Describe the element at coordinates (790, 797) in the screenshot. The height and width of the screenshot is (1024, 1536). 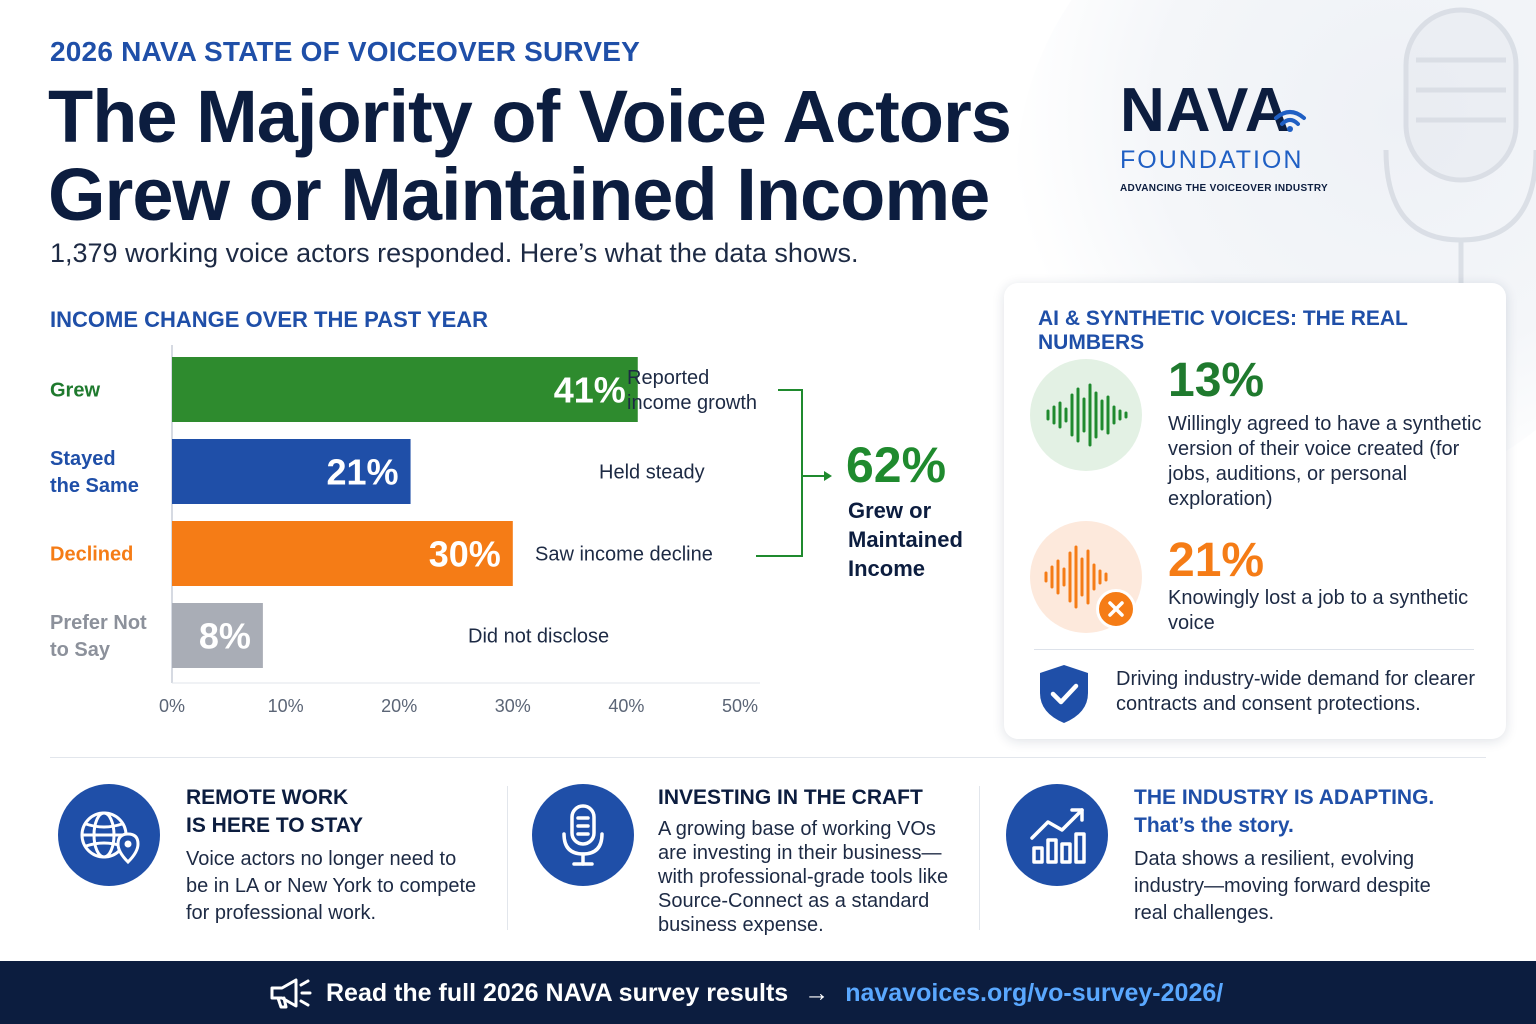
I see `feature-title-line: INVESTING IN THE CRAFT` at that location.